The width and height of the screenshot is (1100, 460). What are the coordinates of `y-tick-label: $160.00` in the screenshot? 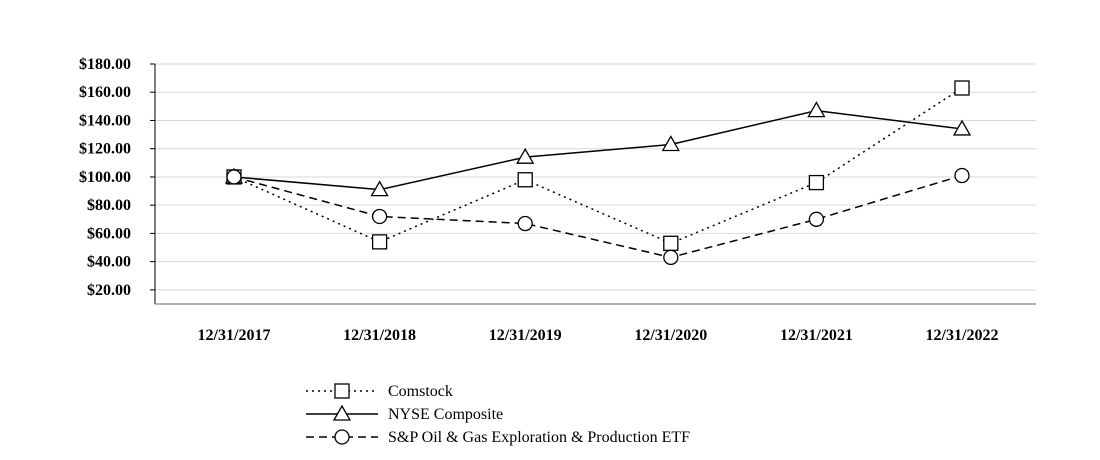 It's located at (105, 92).